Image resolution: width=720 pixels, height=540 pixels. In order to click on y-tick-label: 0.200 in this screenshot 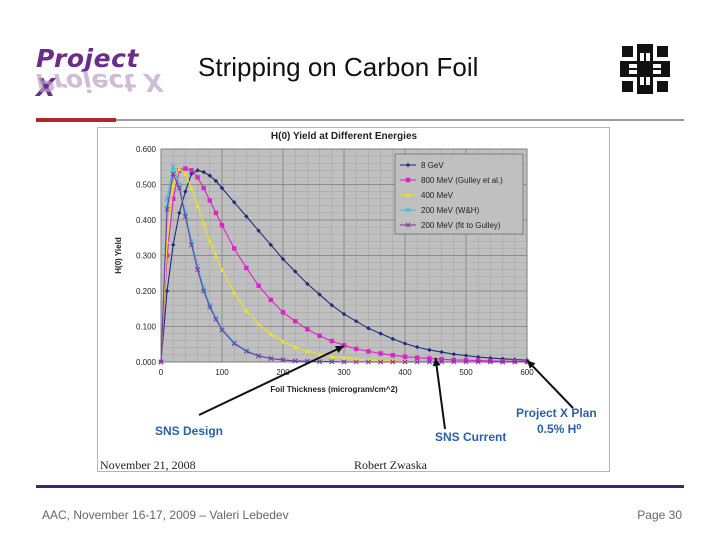, I will do `click(146, 291)`.